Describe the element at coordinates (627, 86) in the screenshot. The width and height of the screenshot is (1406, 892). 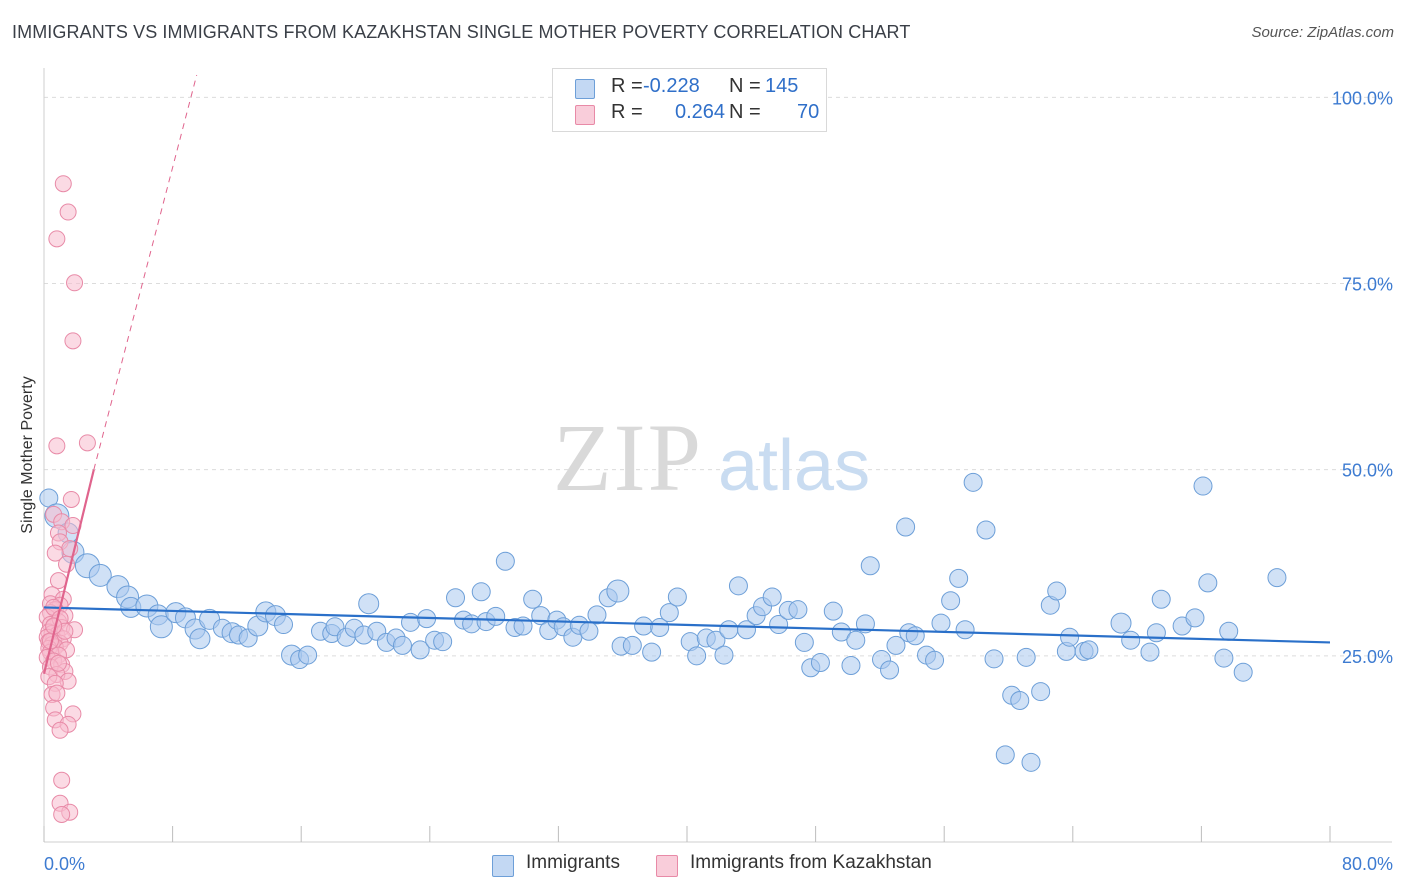
I see `r-label: R =` at that location.